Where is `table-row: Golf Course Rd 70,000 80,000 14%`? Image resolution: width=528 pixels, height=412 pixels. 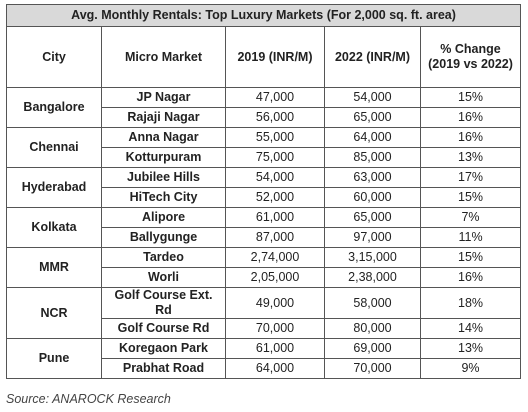 table-row: Golf Course Rd 70,000 80,000 14% is located at coordinates (264, 328).